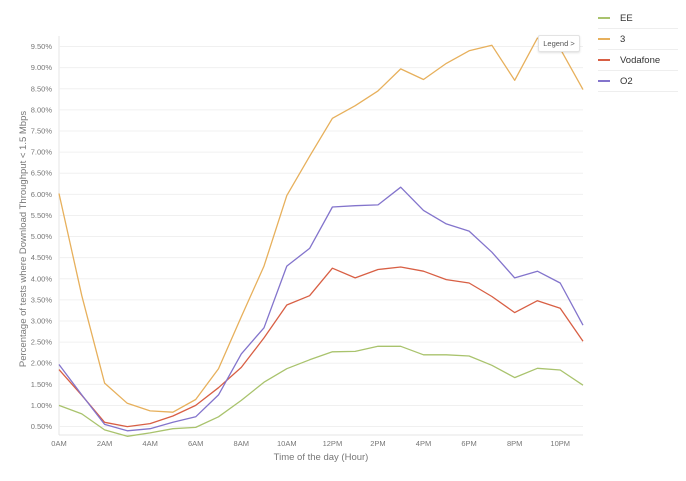 Image resolution: width=686 pixels, height=481 pixels. What do you see at coordinates (42, 405) in the screenshot?
I see `y-tick-label: 1.00%` at bounding box center [42, 405].